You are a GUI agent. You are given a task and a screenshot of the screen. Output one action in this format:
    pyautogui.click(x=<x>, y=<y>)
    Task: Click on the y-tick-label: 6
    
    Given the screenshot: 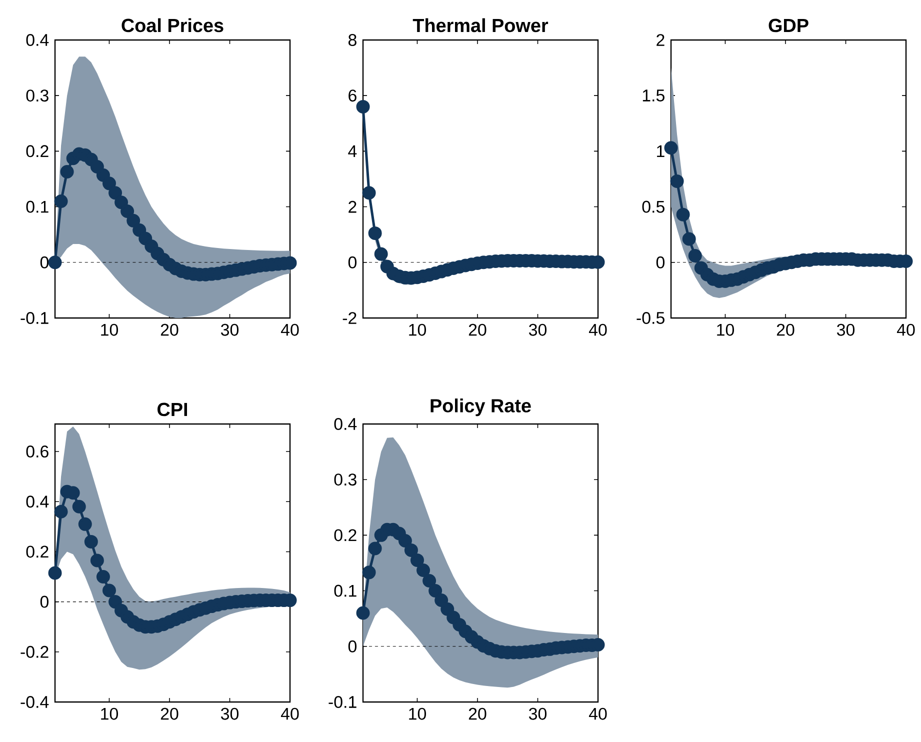 What is the action you would take?
    pyautogui.click(x=352, y=96)
    